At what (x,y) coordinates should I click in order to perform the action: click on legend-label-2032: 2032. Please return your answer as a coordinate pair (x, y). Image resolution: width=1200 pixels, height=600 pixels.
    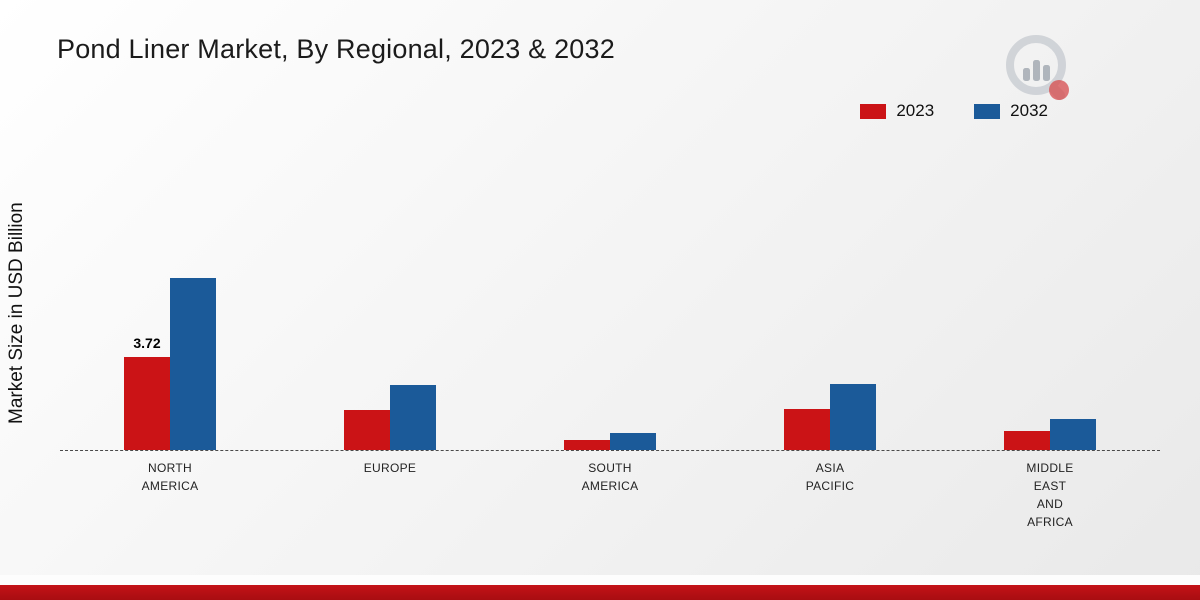
    Looking at the image, I should click on (1029, 110).